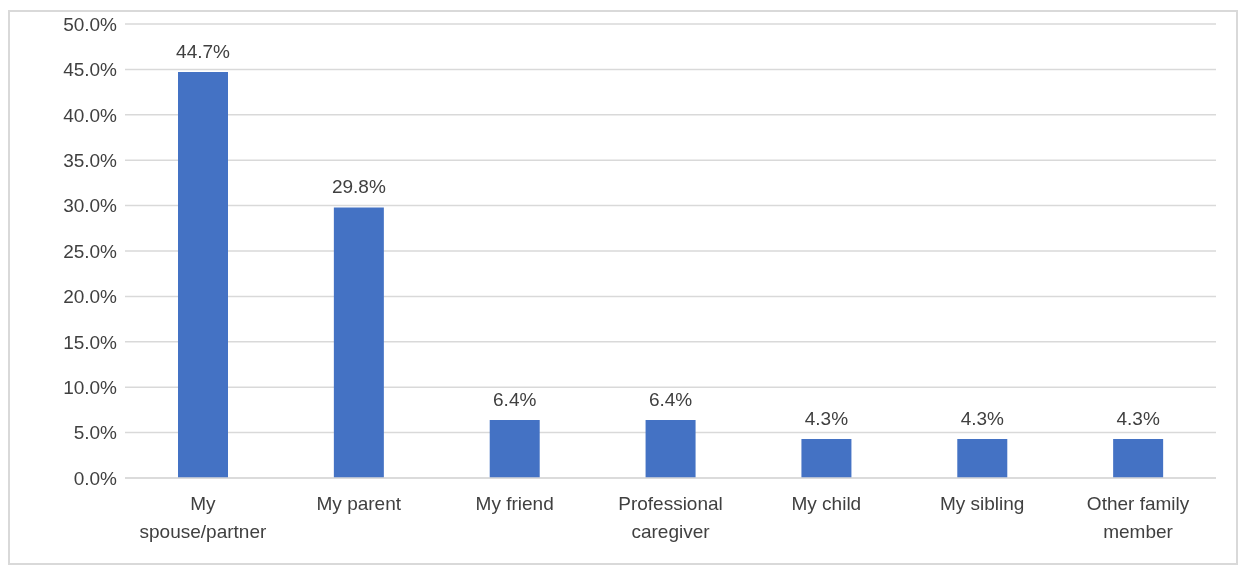 The width and height of the screenshot is (1252, 575). What do you see at coordinates (90, 251) in the screenshot?
I see `y-tick-label: 25.0%` at bounding box center [90, 251].